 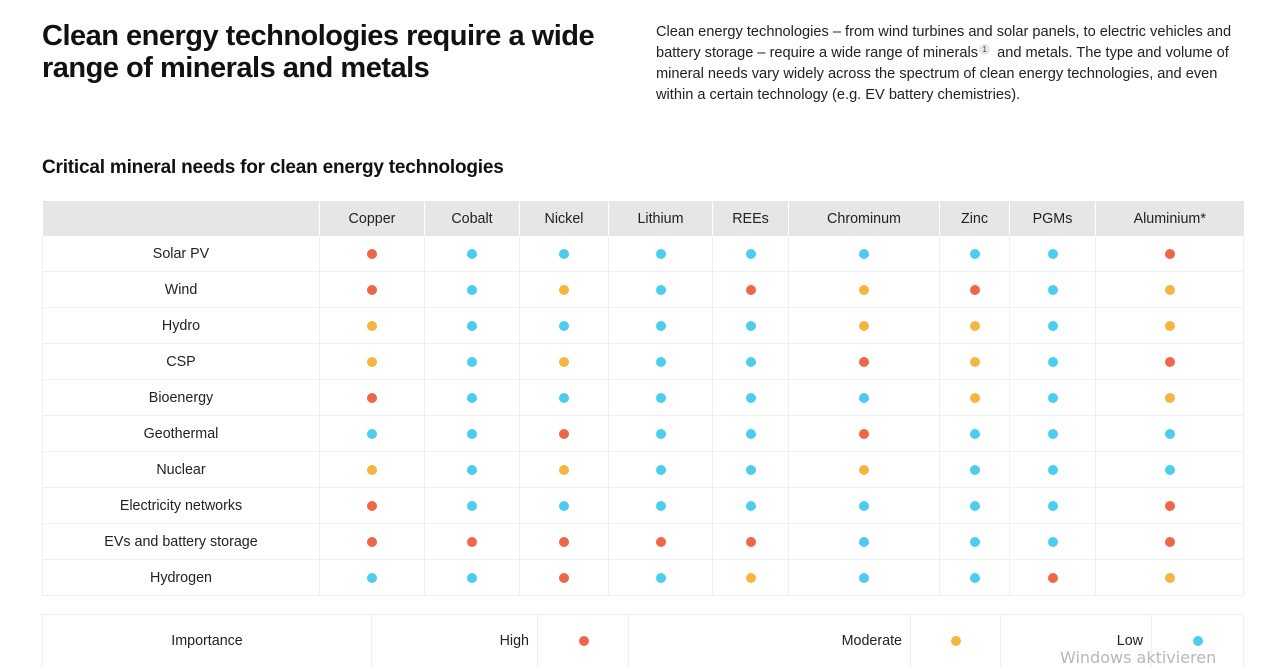 What do you see at coordinates (1169, 218) in the screenshot?
I see `col-header: Aluminium*` at bounding box center [1169, 218].